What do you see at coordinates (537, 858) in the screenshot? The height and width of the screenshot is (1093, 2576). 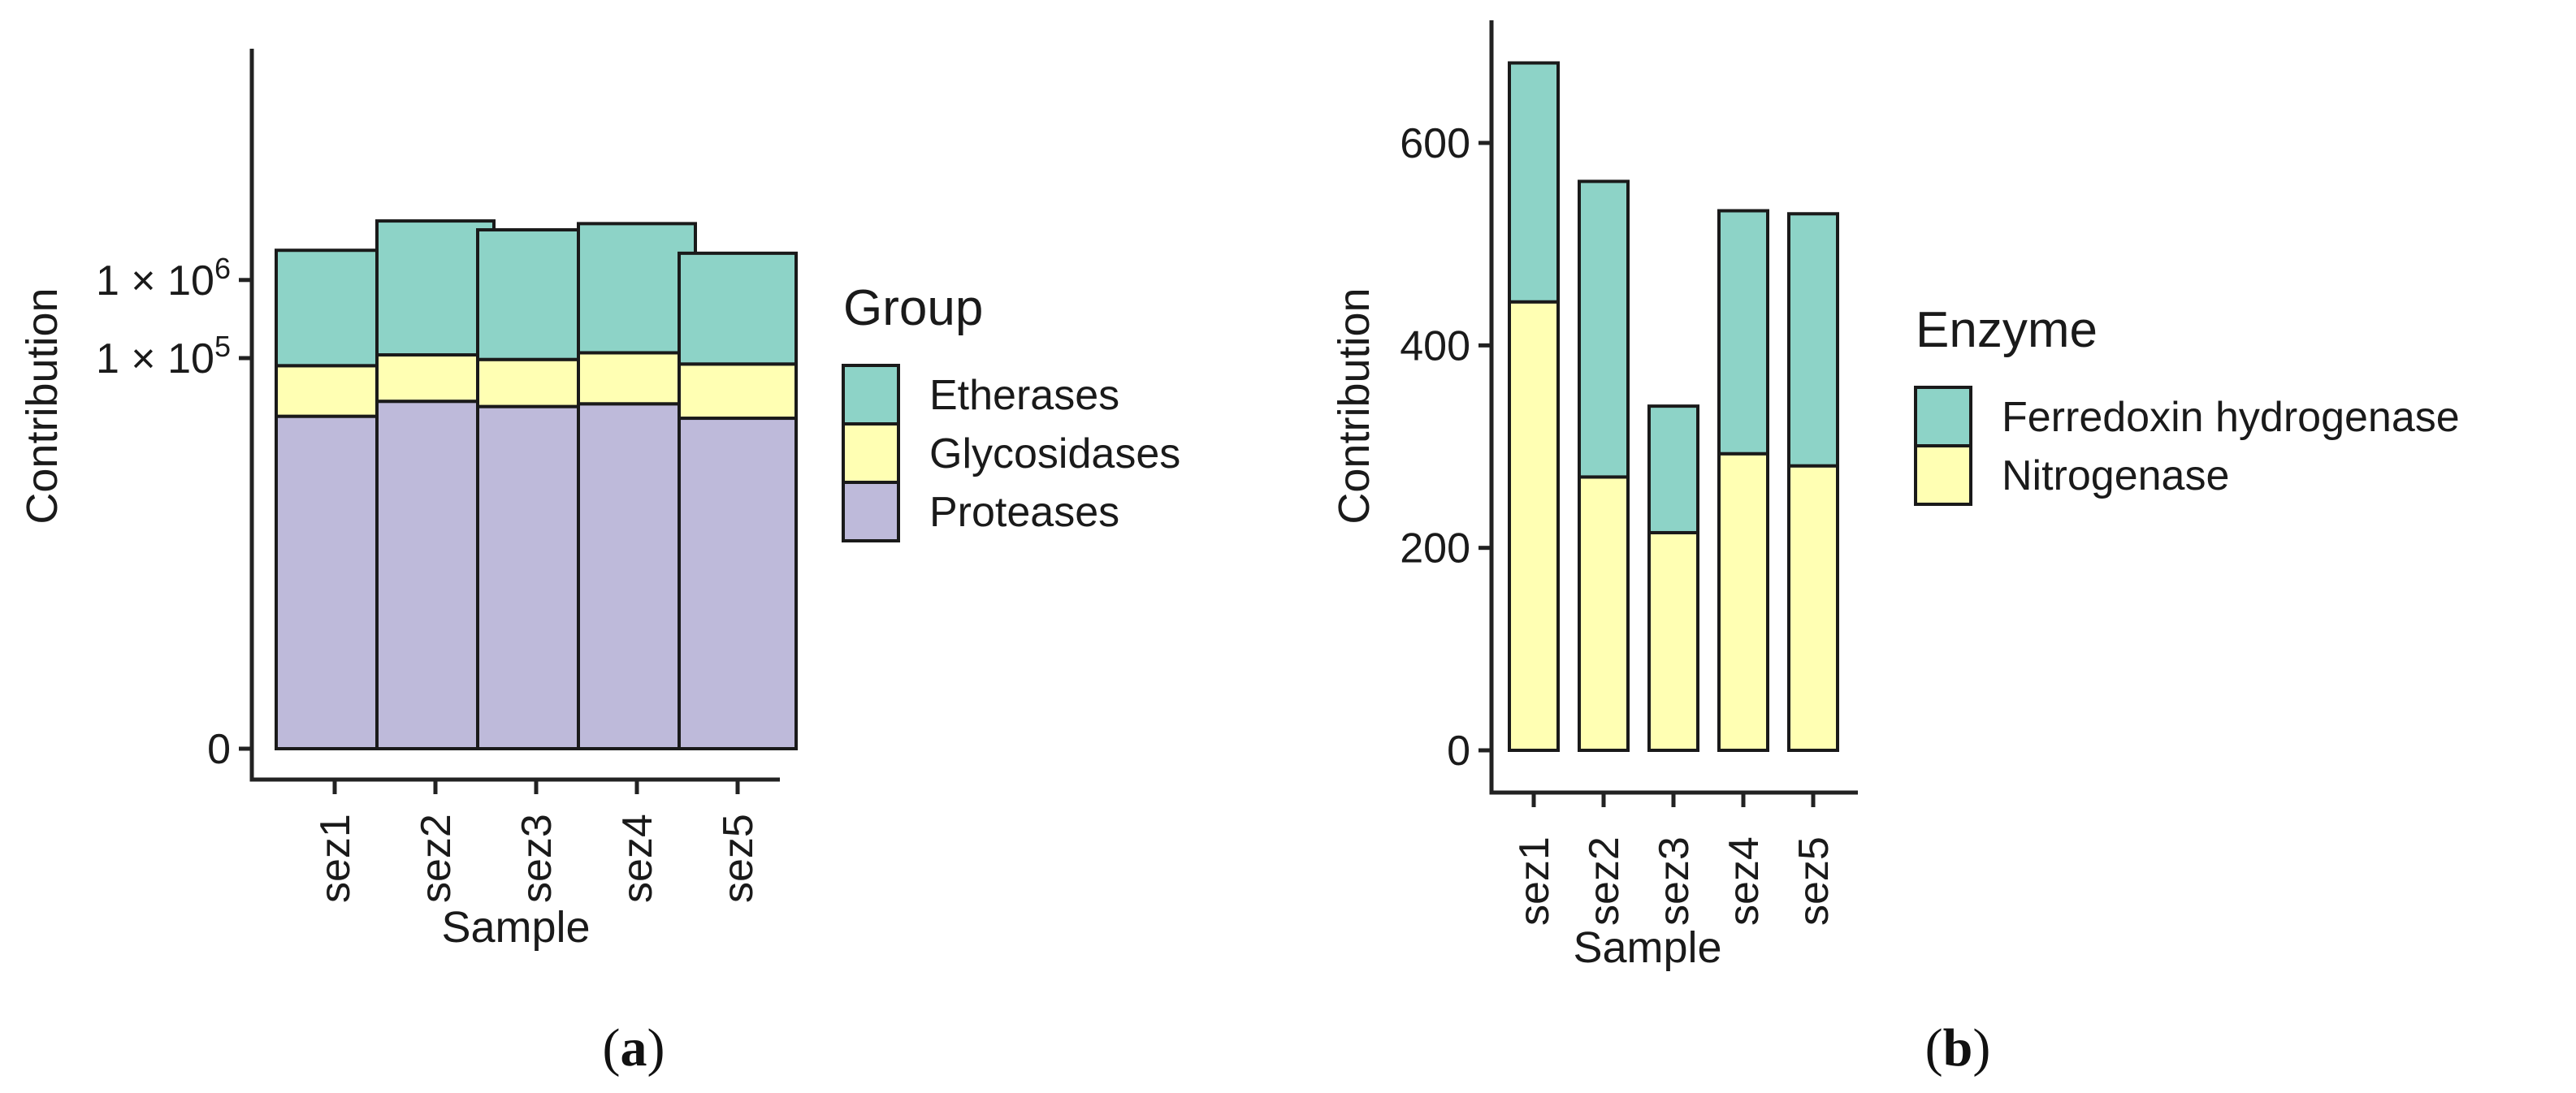 I see `panel-a-x-tick-label-sez3: sez3` at bounding box center [537, 858].